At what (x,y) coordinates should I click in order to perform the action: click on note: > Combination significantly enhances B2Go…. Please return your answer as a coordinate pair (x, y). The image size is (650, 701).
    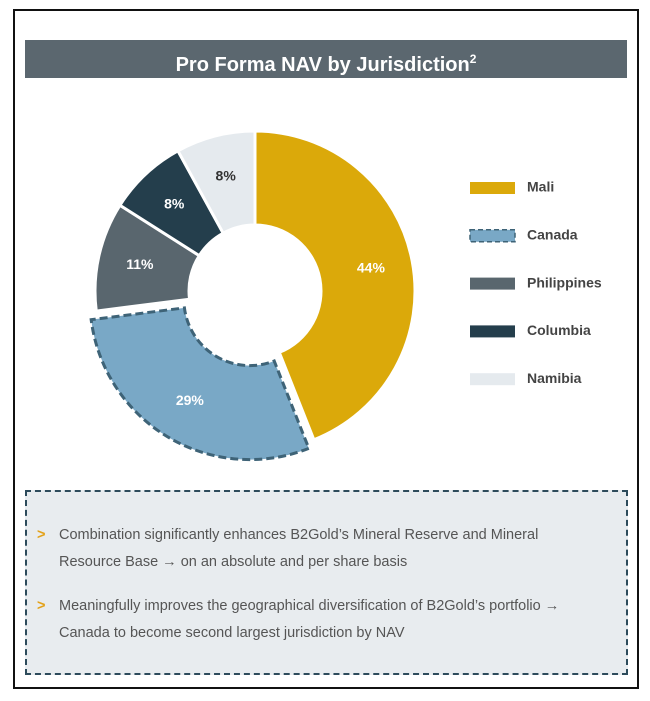
    Looking at the image, I should click on (319, 549).